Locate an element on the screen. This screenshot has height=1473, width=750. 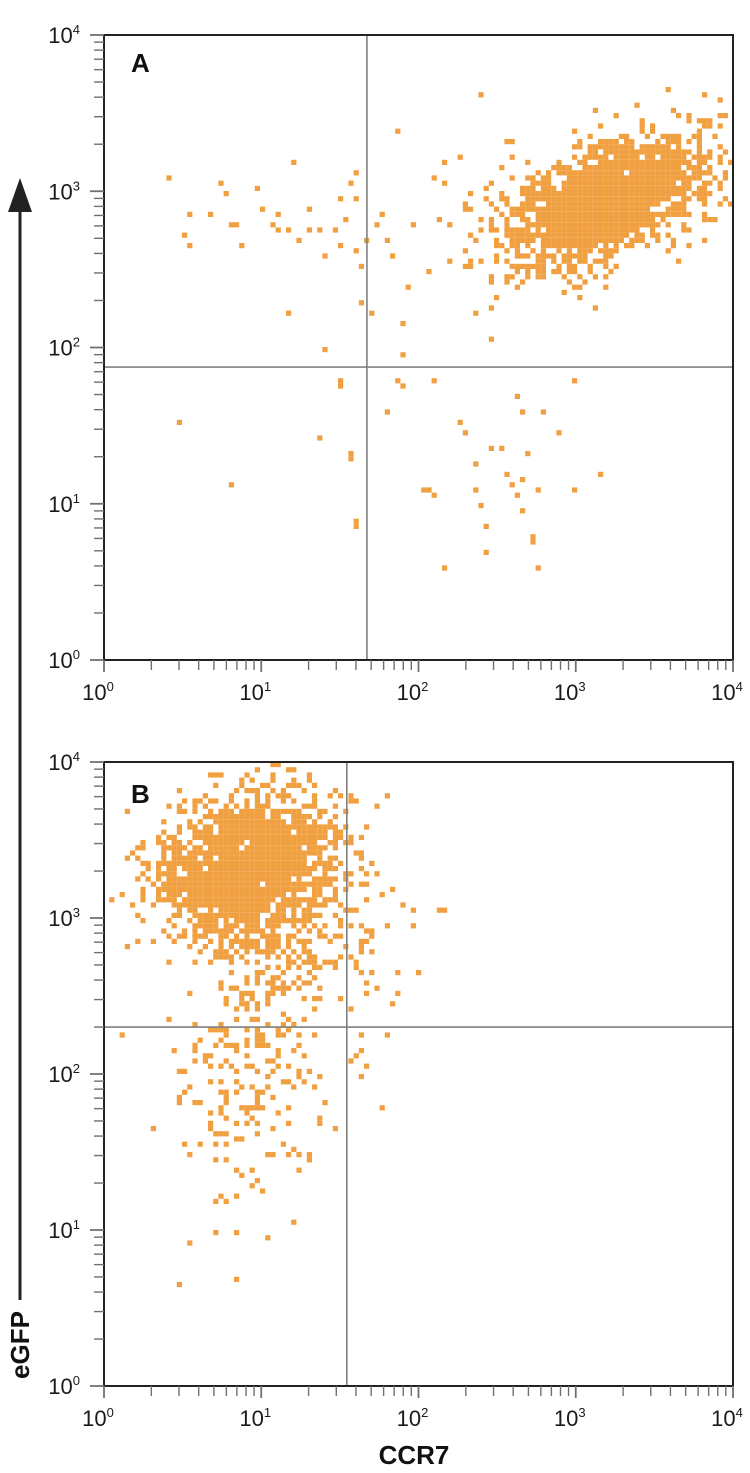
y-axis-arrow is located at coordinates (20, 739).